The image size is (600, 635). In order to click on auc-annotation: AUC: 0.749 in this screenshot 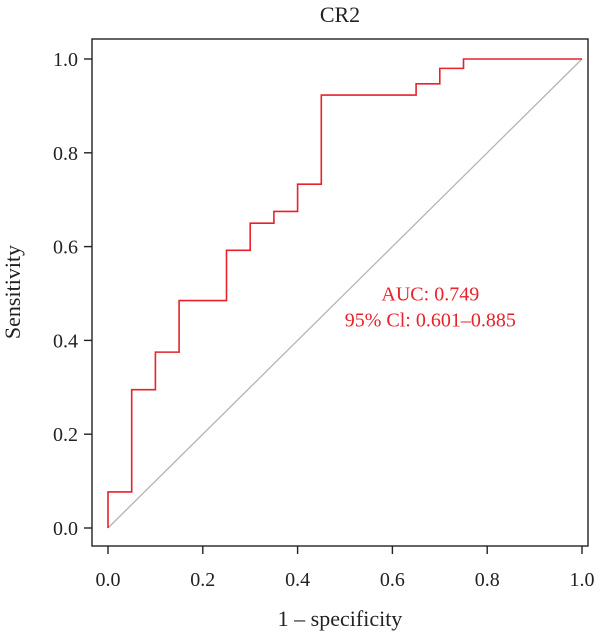, I will do `click(430, 295)`.